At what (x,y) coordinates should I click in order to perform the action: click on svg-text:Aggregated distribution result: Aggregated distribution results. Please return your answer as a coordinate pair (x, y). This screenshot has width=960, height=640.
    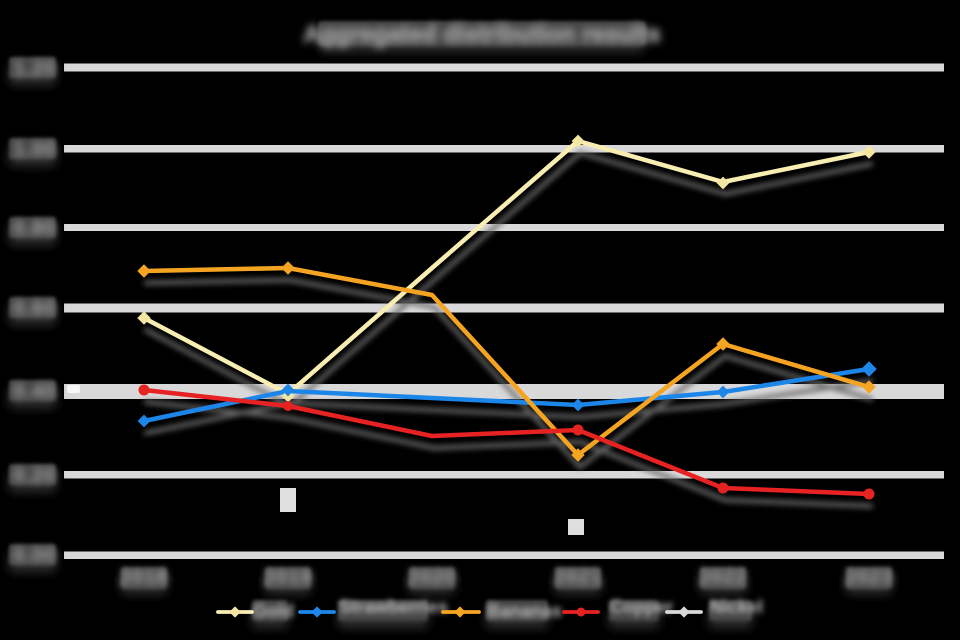
    Looking at the image, I should click on (481, 34).